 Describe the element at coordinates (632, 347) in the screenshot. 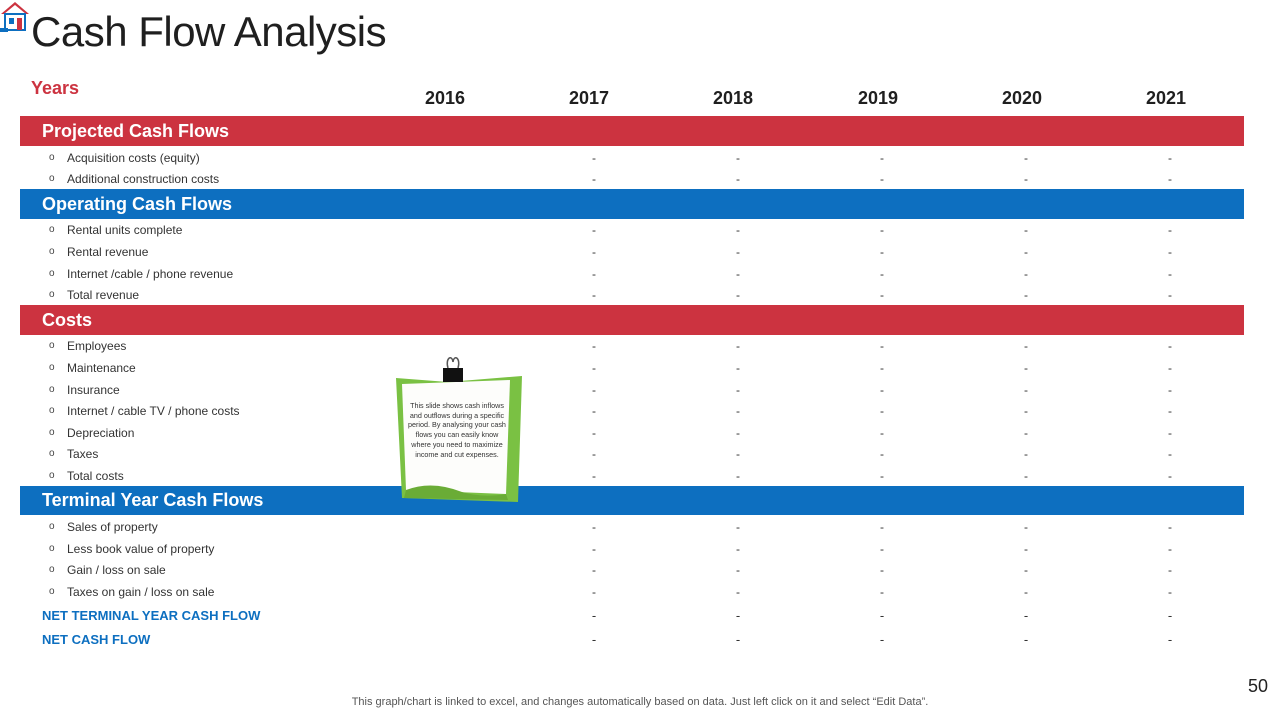

I see `table-row: o Employees - - - - -` at that location.